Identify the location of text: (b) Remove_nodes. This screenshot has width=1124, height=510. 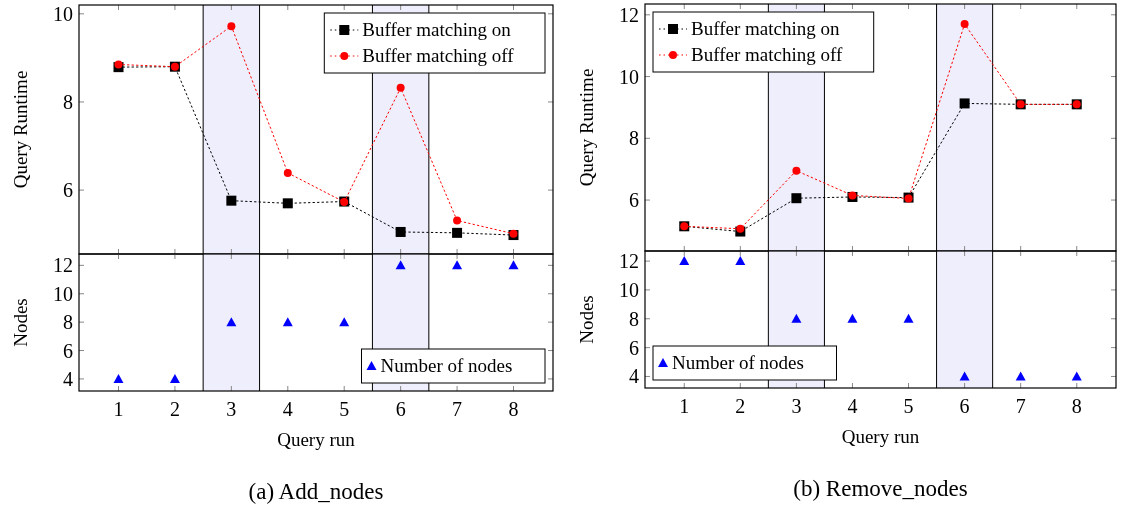
(880, 488).